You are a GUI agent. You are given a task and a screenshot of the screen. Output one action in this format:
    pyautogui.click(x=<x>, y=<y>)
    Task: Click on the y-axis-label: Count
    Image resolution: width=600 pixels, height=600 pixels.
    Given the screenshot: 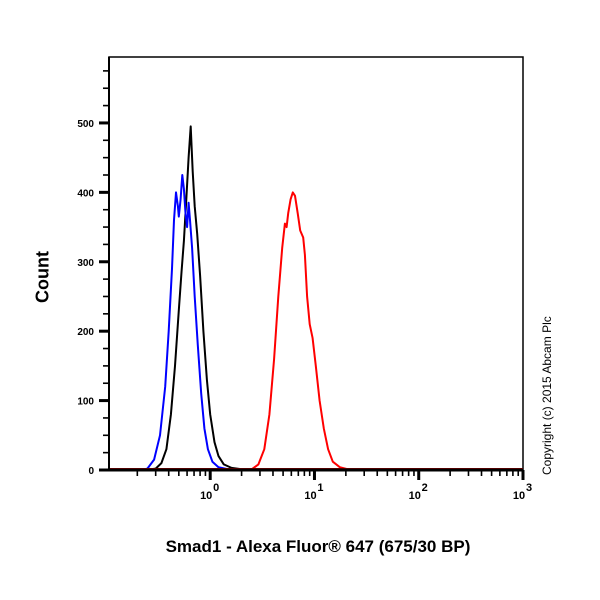 What is the action you would take?
    pyautogui.click(x=43, y=277)
    